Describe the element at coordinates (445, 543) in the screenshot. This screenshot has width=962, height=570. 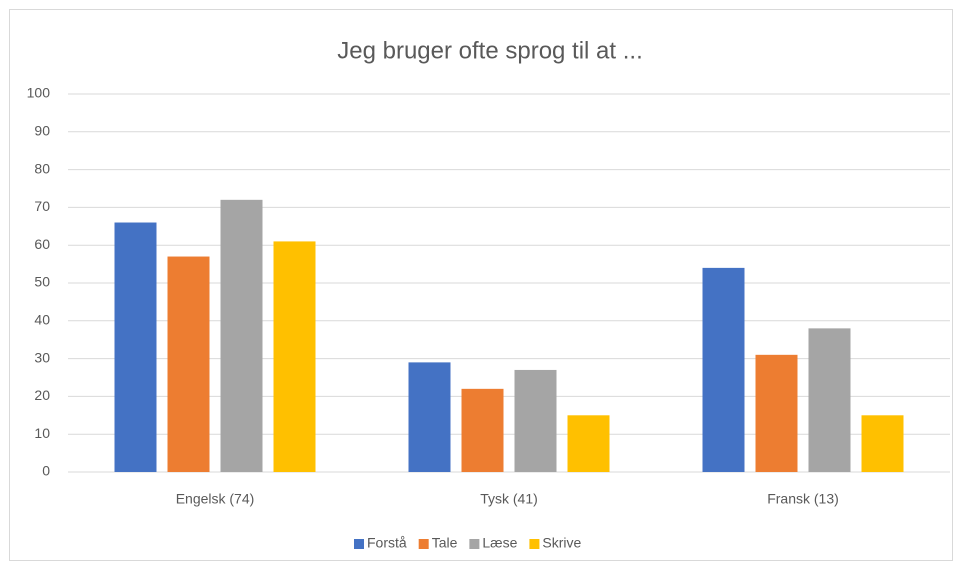
I see `legend-label: Tale` at that location.